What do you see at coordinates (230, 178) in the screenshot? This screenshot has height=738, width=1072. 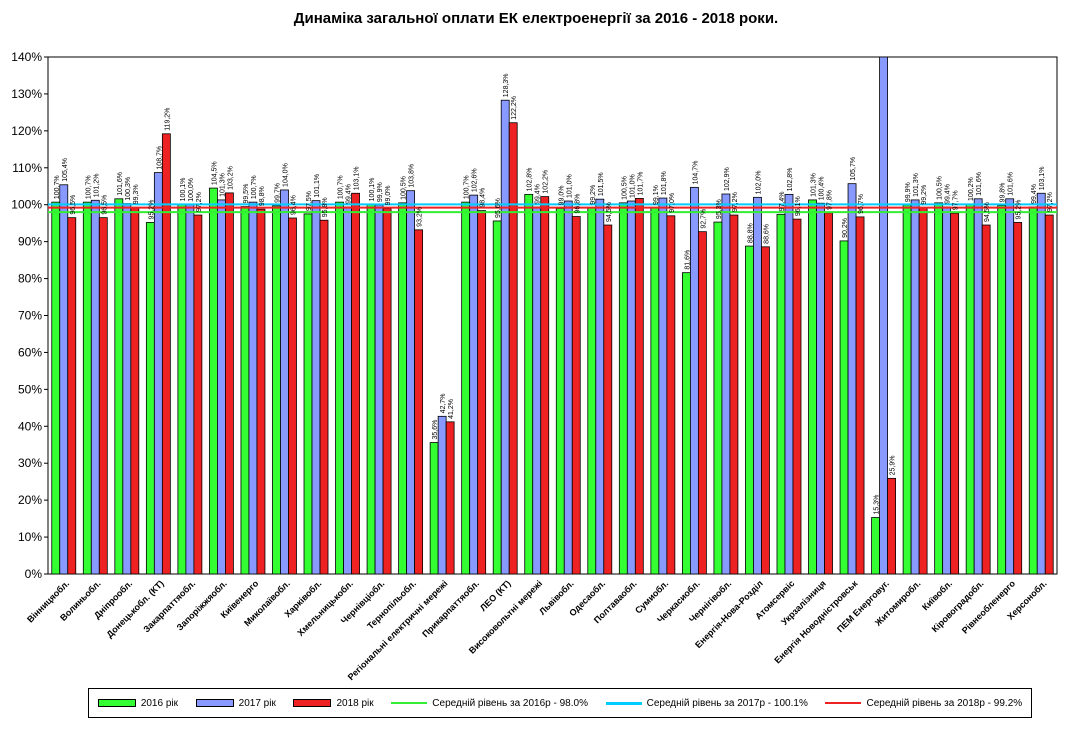 I see `data-label: 103,2%` at bounding box center [230, 178].